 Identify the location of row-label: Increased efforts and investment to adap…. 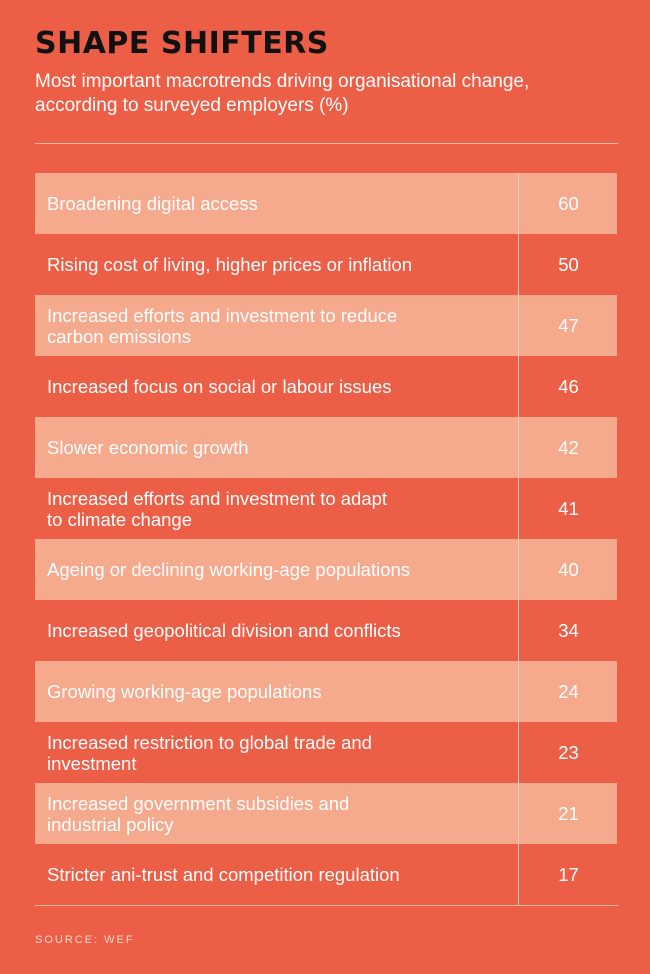
(217, 508).